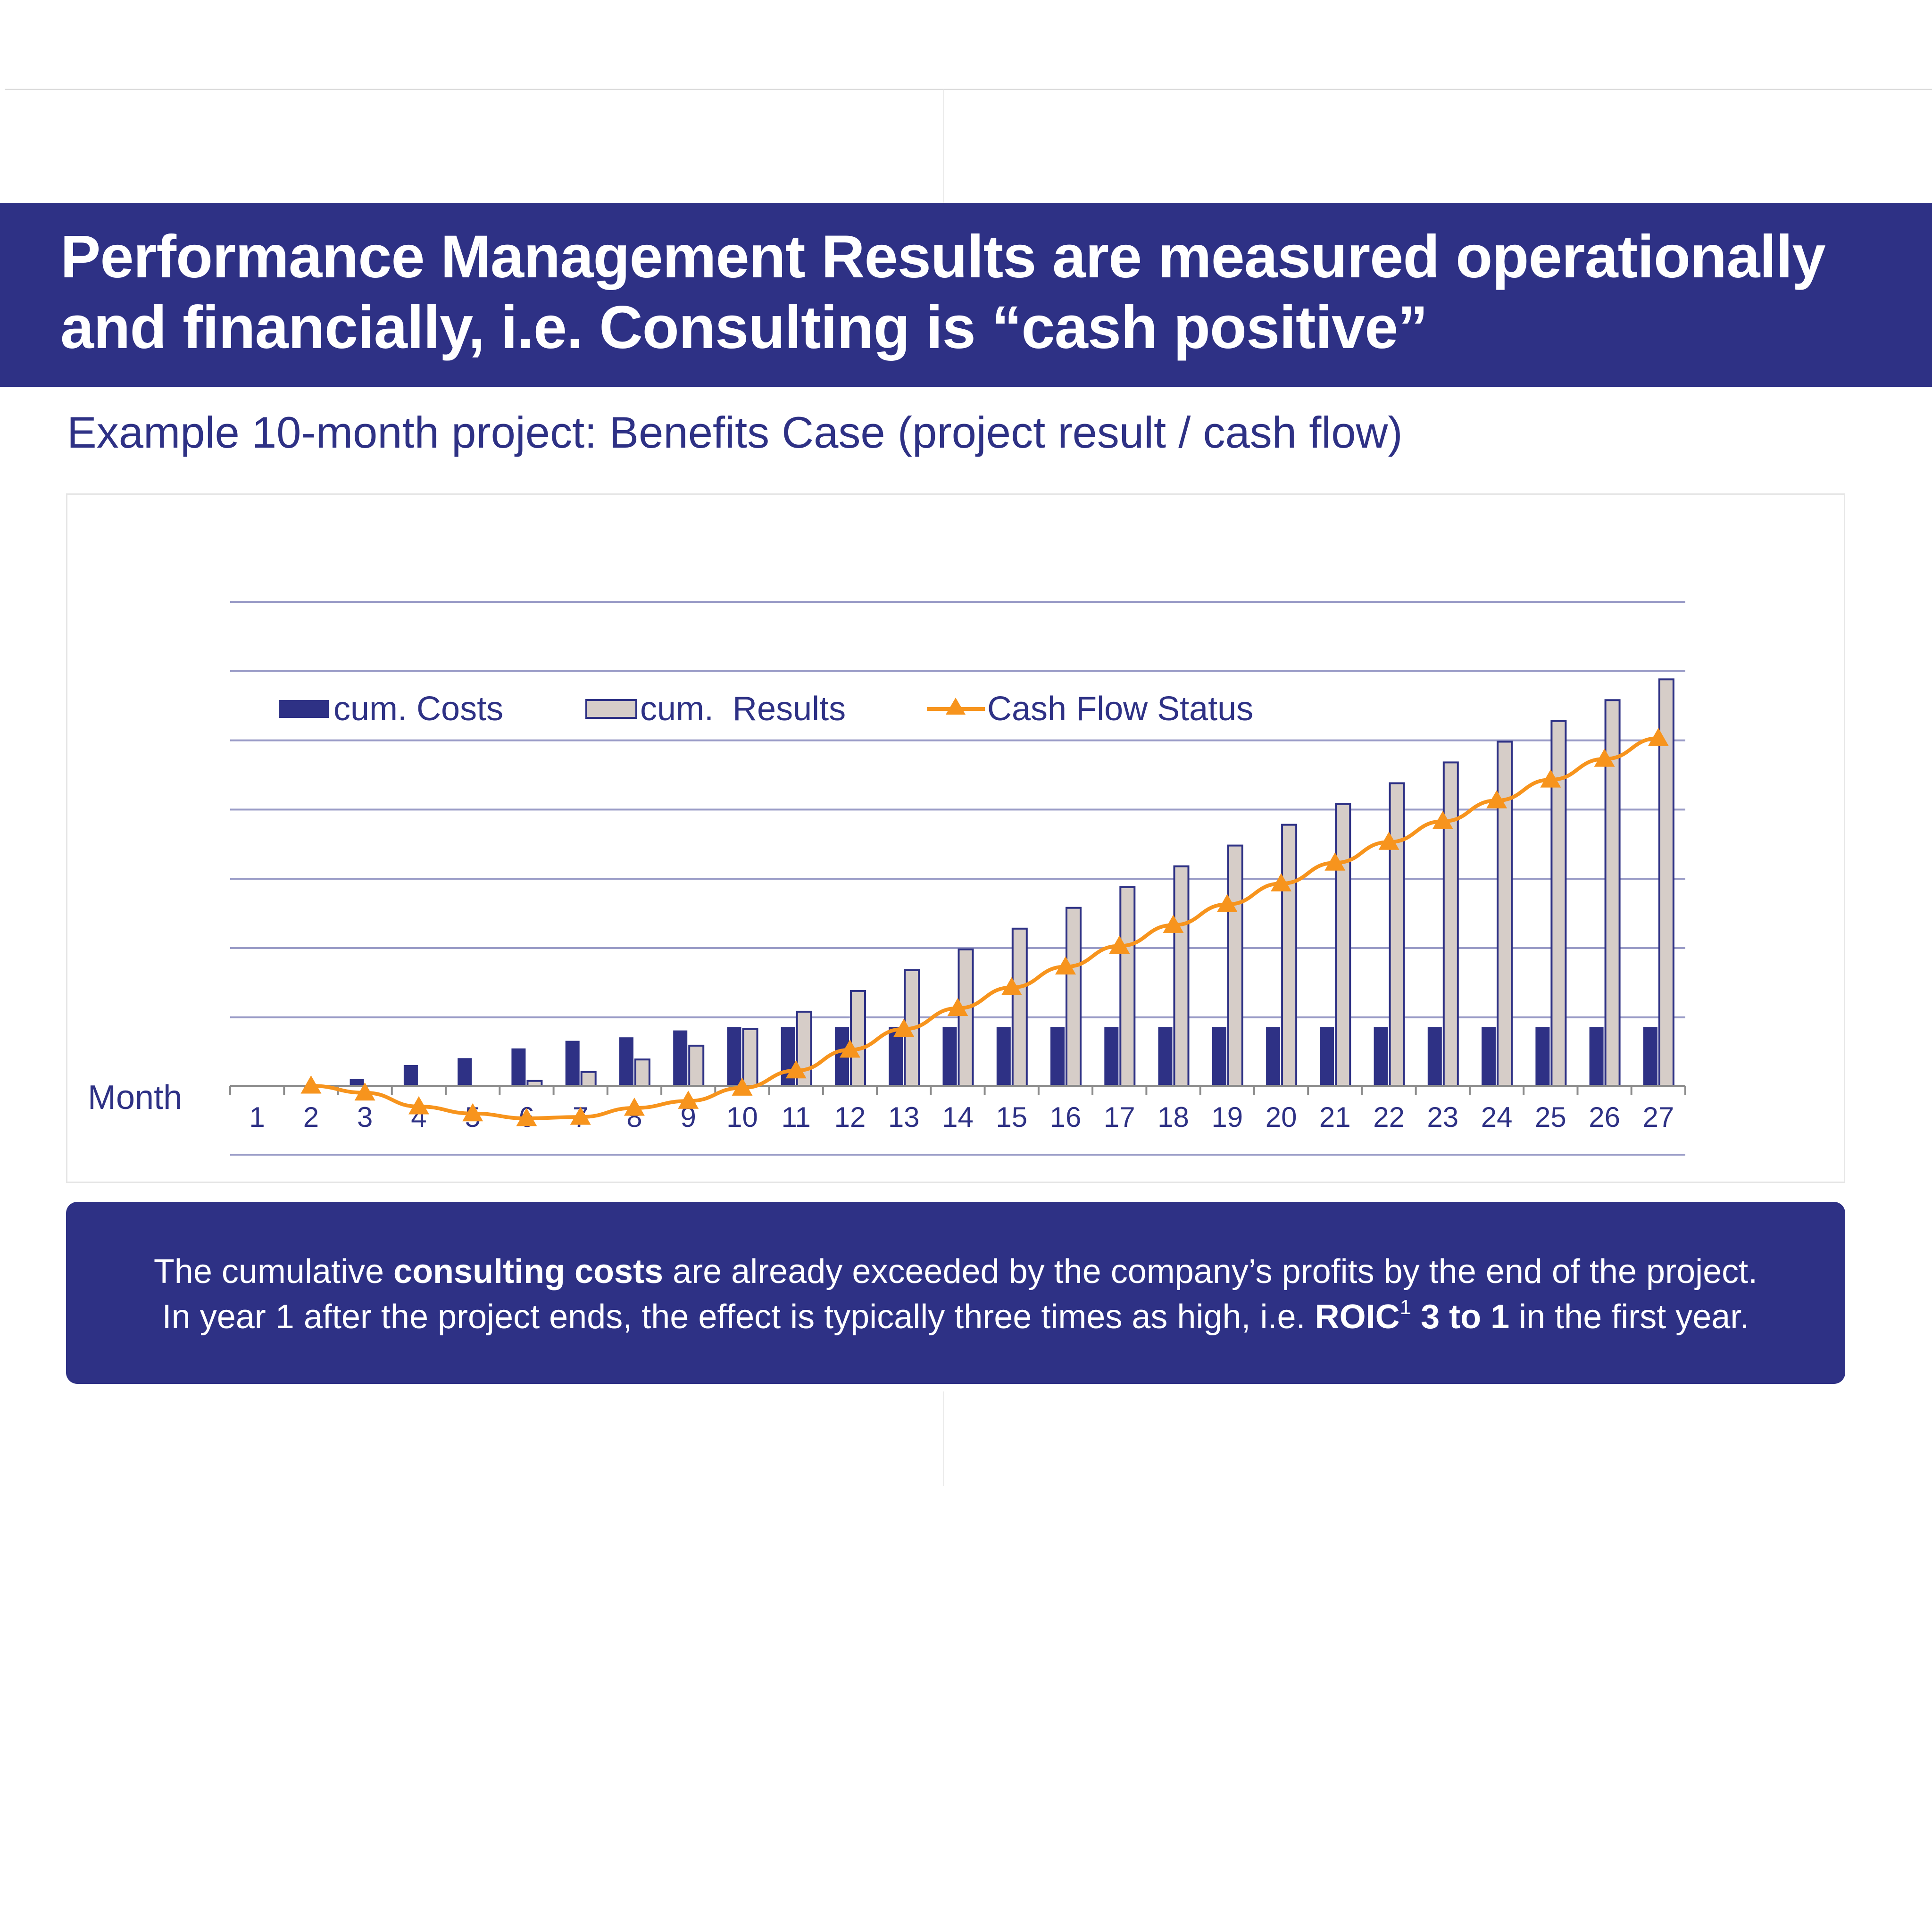 This screenshot has height=1932, width=1932. I want to click on center-guide-bottom, so click(943, 1439).